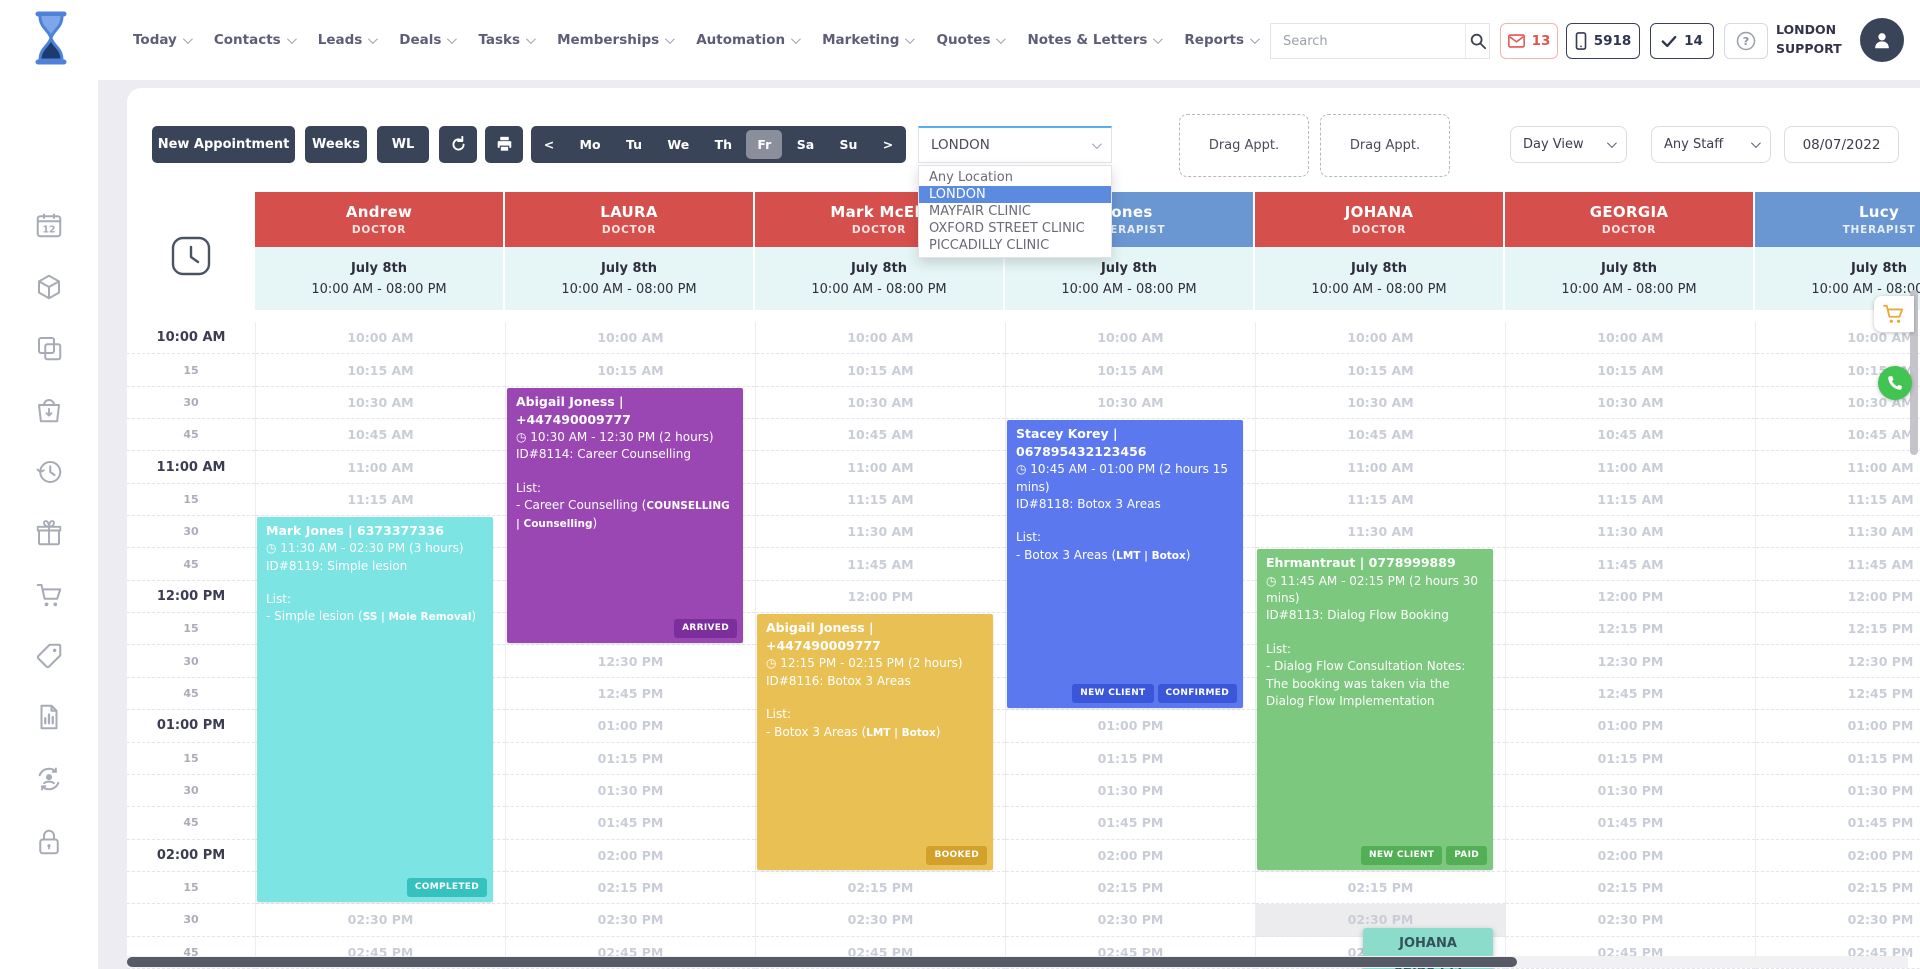 This screenshot has height=969, width=1920. Describe the element at coordinates (1895, 383) in the screenshot. I see `whatsapp-floating-button` at that location.